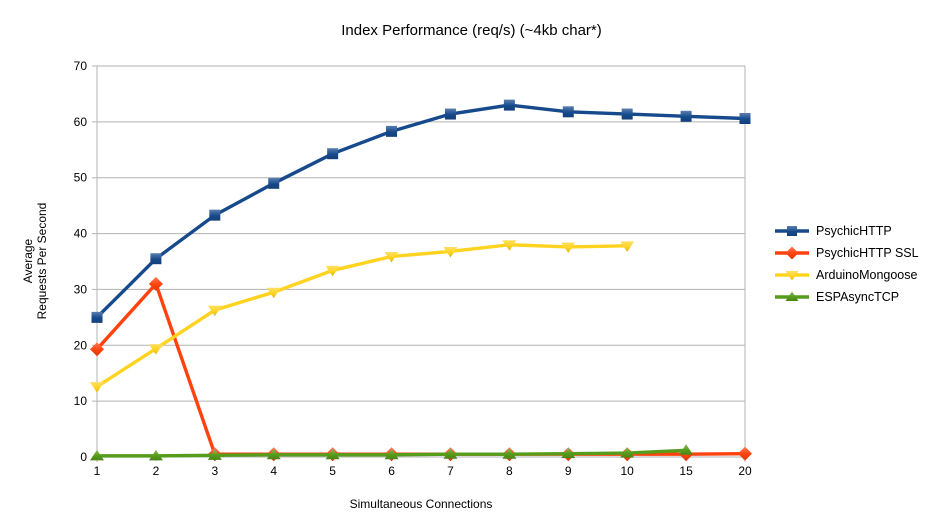 Image resolution: width=943 pixels, height=530 pixels. I want to click on legend-item-arduinomongoose: ArduinoMongoose, so click(847, 275).